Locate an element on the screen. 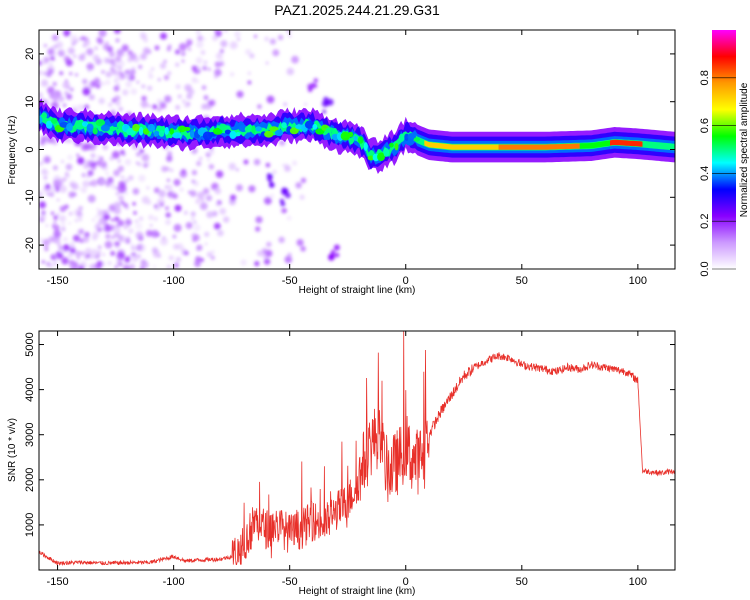 The height and width of the screenshot is (600, 750). x-tick-label: 0 is located at coordinates (406, 582).